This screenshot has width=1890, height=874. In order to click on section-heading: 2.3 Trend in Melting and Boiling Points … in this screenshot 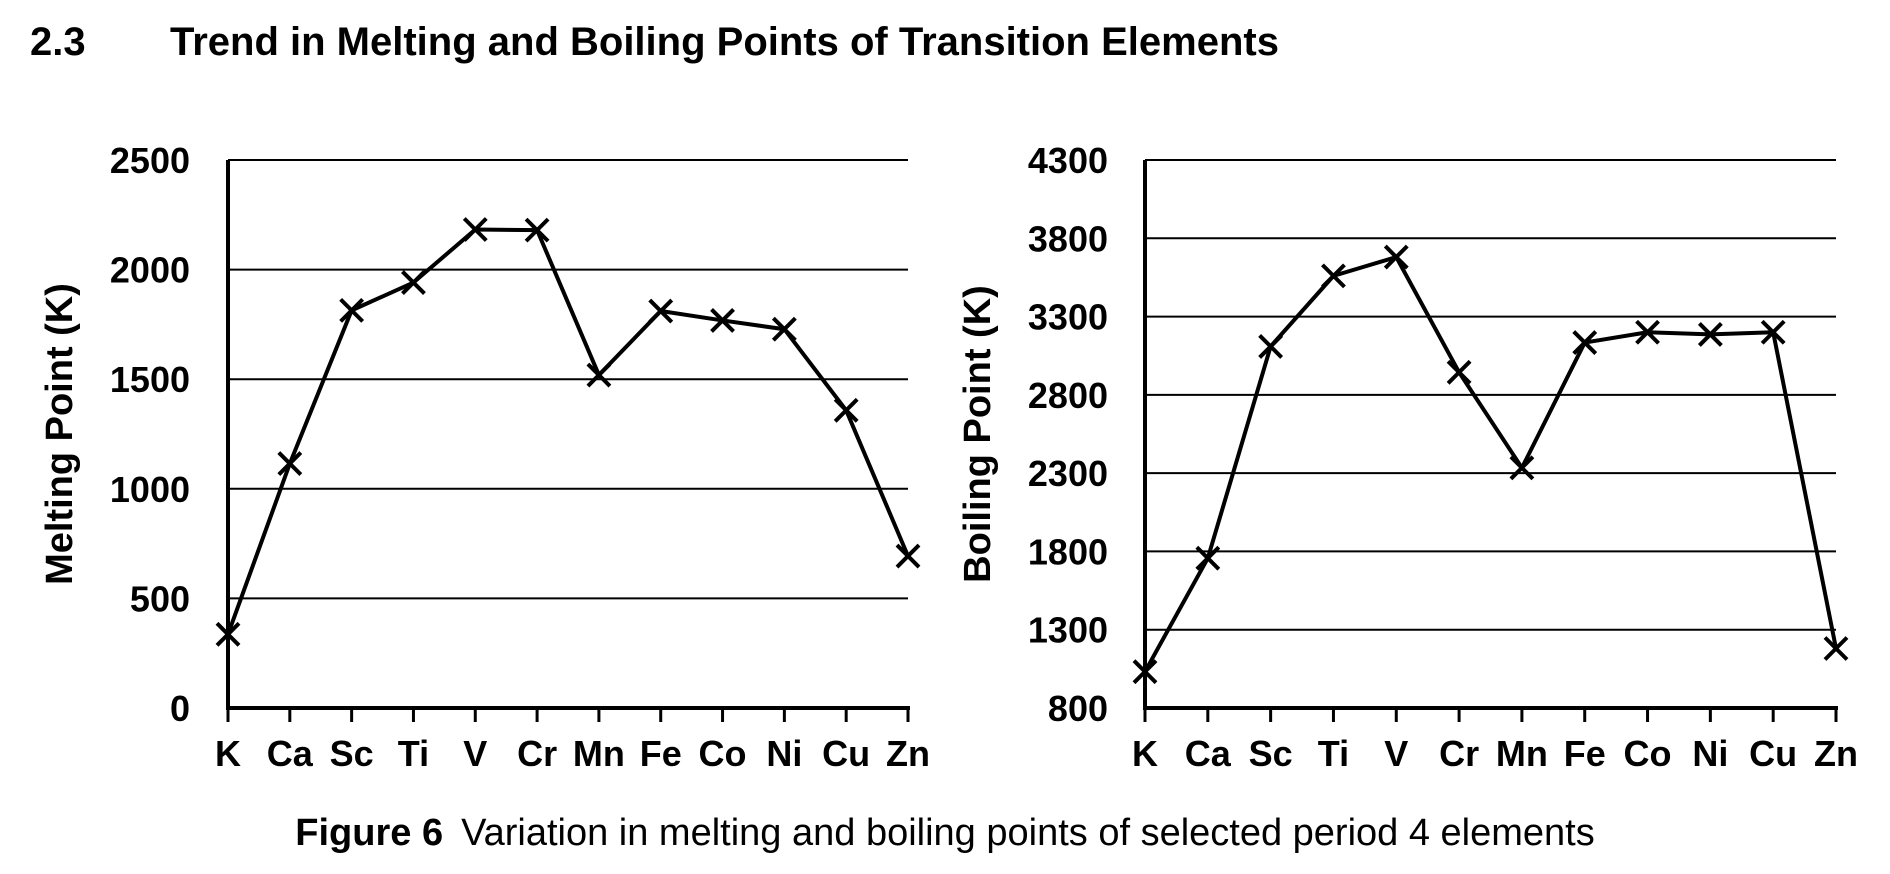, I will do `click(654, 42)`.